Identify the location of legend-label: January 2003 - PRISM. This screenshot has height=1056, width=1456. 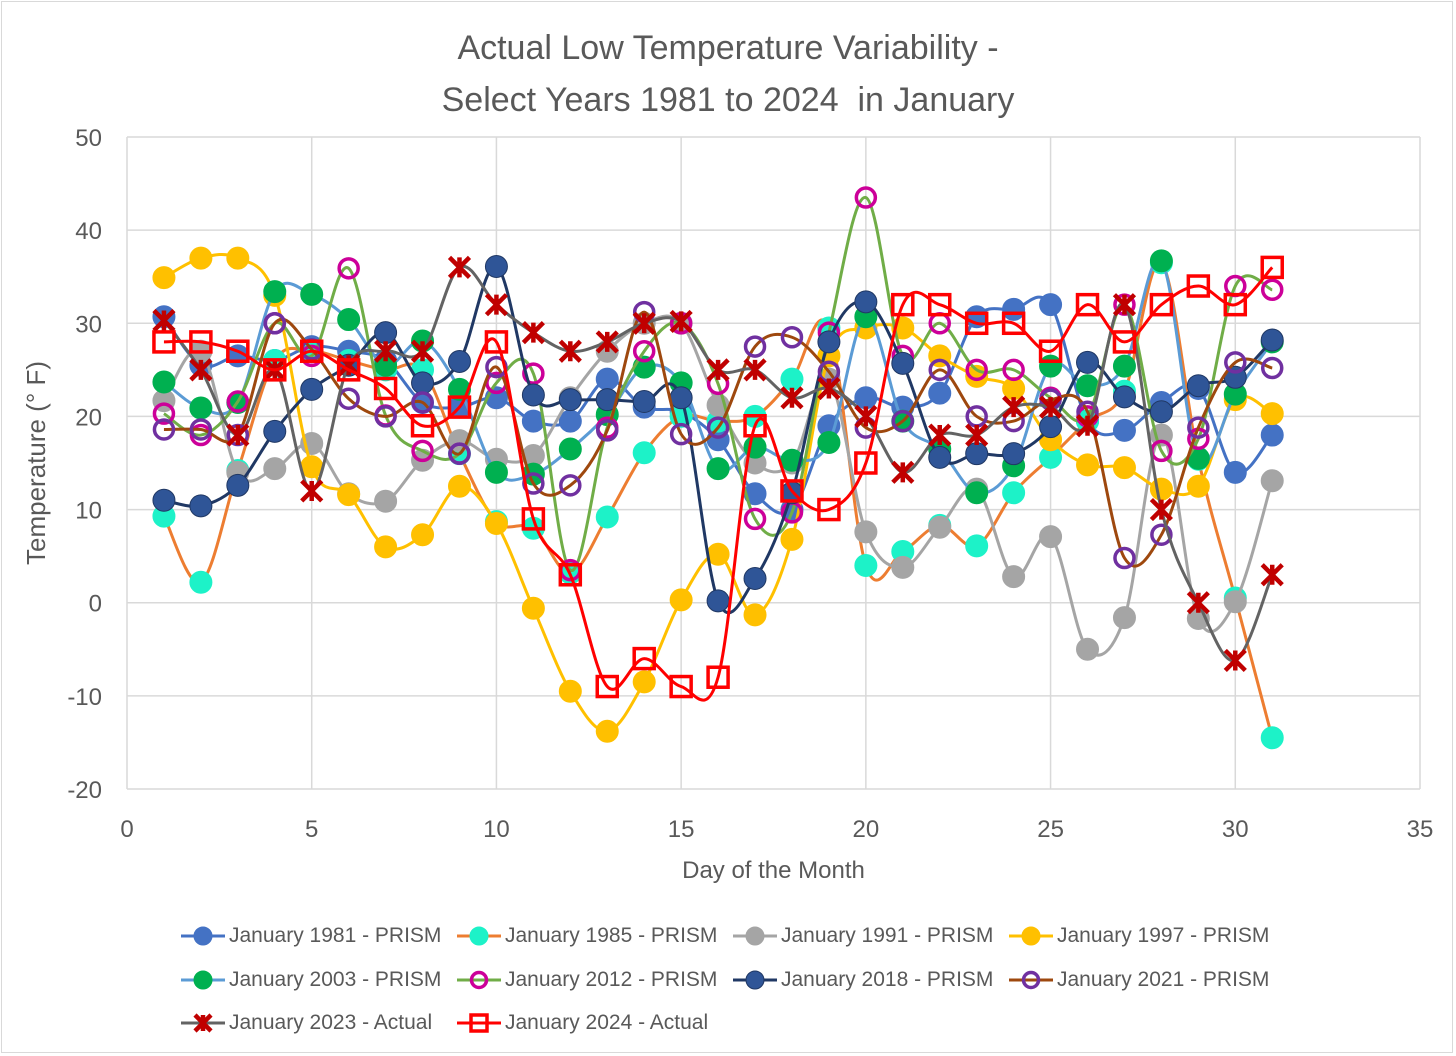
(335, 979).